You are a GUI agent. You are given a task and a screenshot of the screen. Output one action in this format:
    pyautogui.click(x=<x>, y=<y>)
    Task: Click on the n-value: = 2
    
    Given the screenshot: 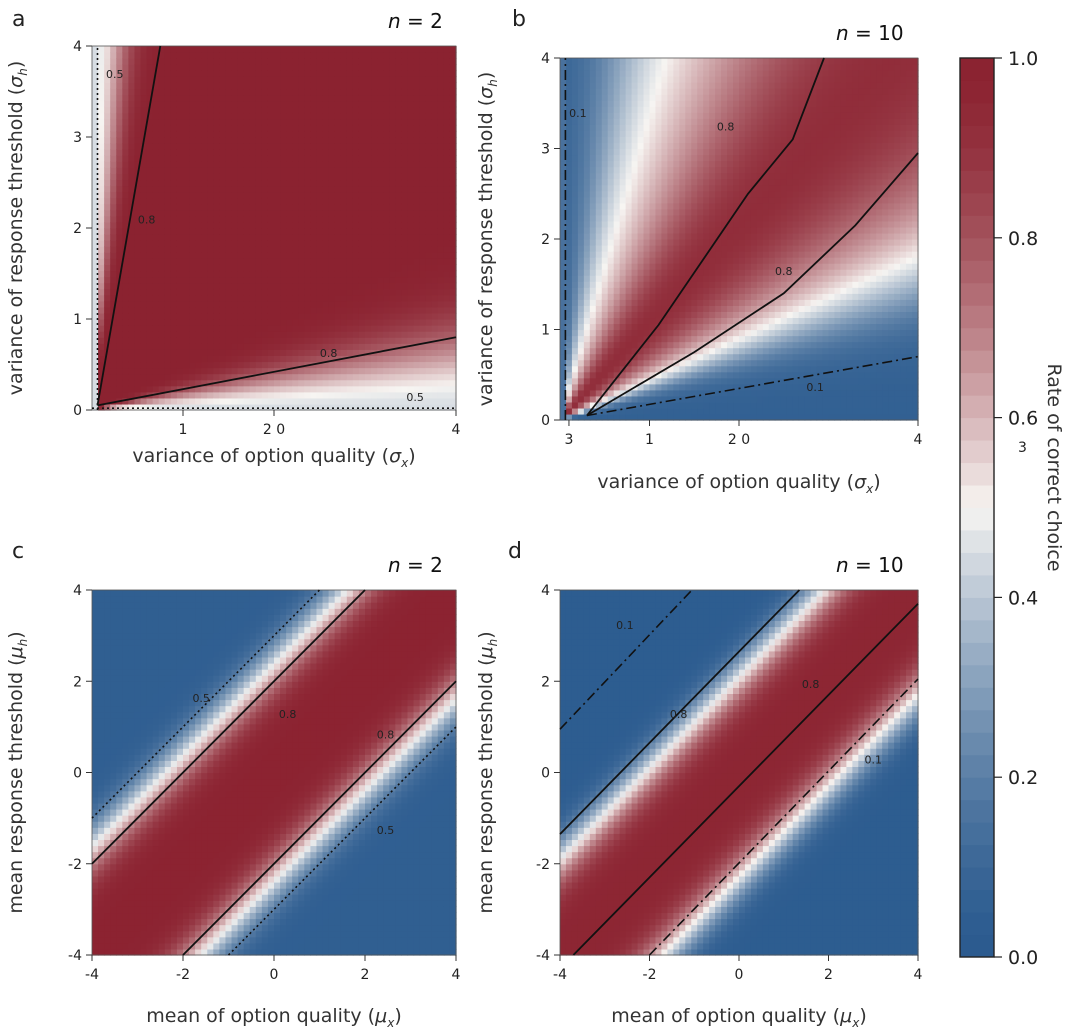 What is the action you would take?
    pyautogui.click(x=422, y=21)
    